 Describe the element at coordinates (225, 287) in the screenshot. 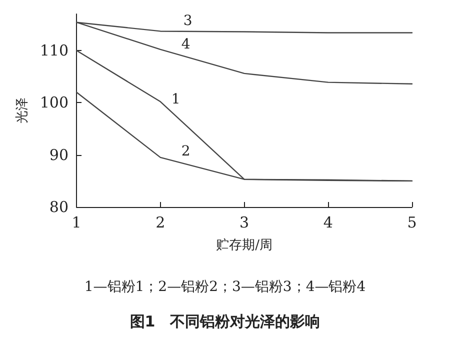

I see `text: 1—铝粉1；2—铝粉2；3—铝粉3；4—铝粉4` at that location.